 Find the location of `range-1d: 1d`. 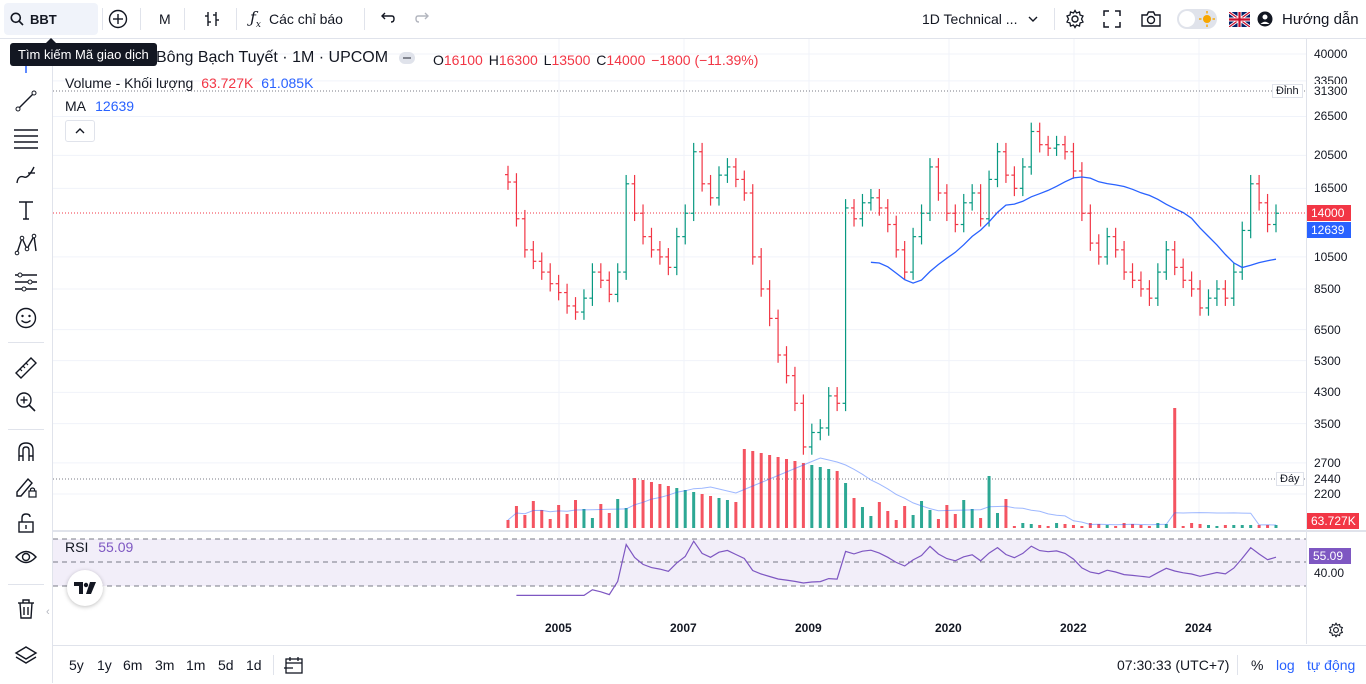

range-1d: 1d is located at coordinates (254, 665).